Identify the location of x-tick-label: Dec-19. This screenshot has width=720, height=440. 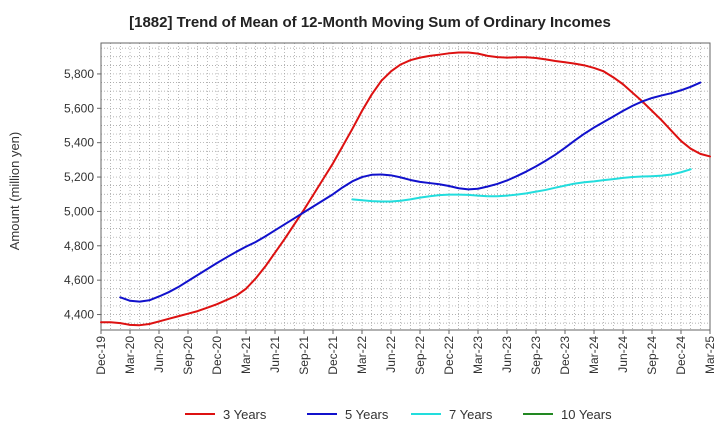
(101, 355).